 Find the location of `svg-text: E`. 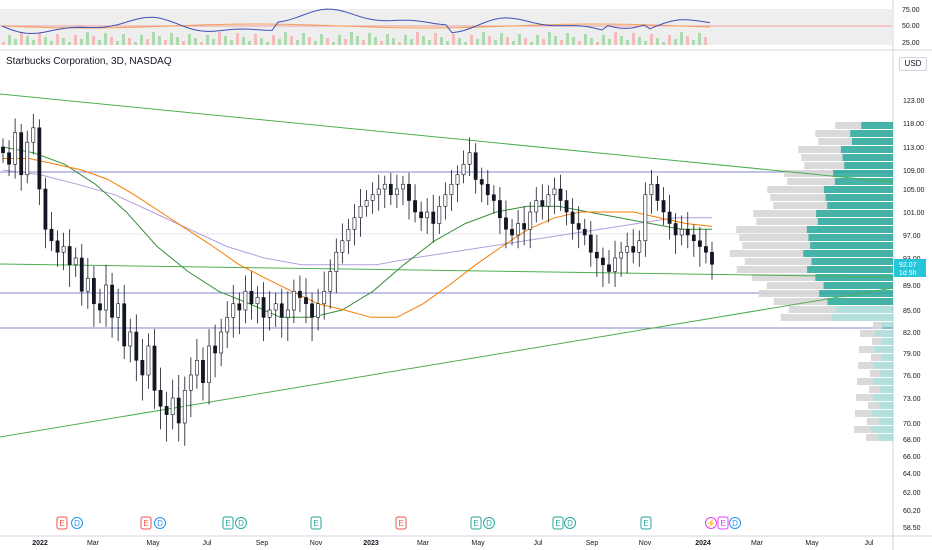

svg-text: E is located at coordinates (645, 523).